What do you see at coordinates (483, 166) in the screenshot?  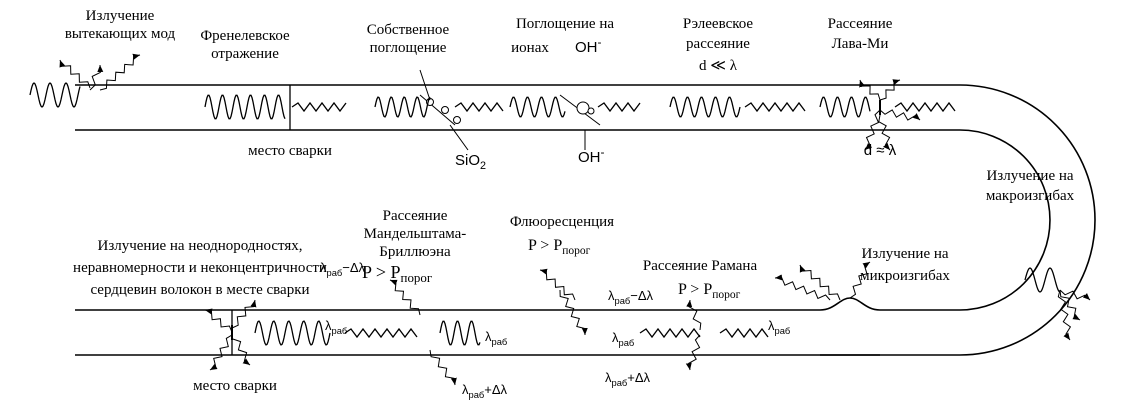 I see `label-sub: 2` at bounding box center [483, 166].